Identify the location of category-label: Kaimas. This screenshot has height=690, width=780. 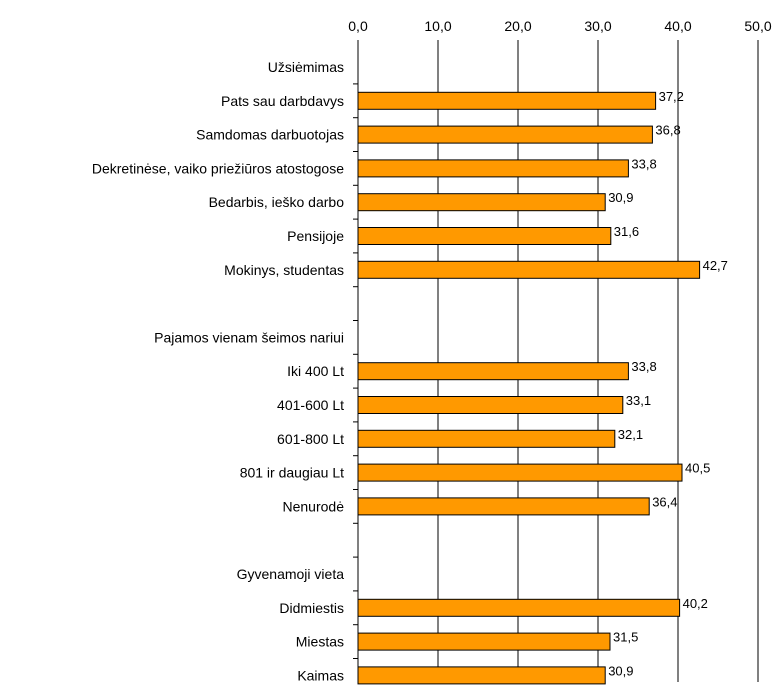
(320, 675).